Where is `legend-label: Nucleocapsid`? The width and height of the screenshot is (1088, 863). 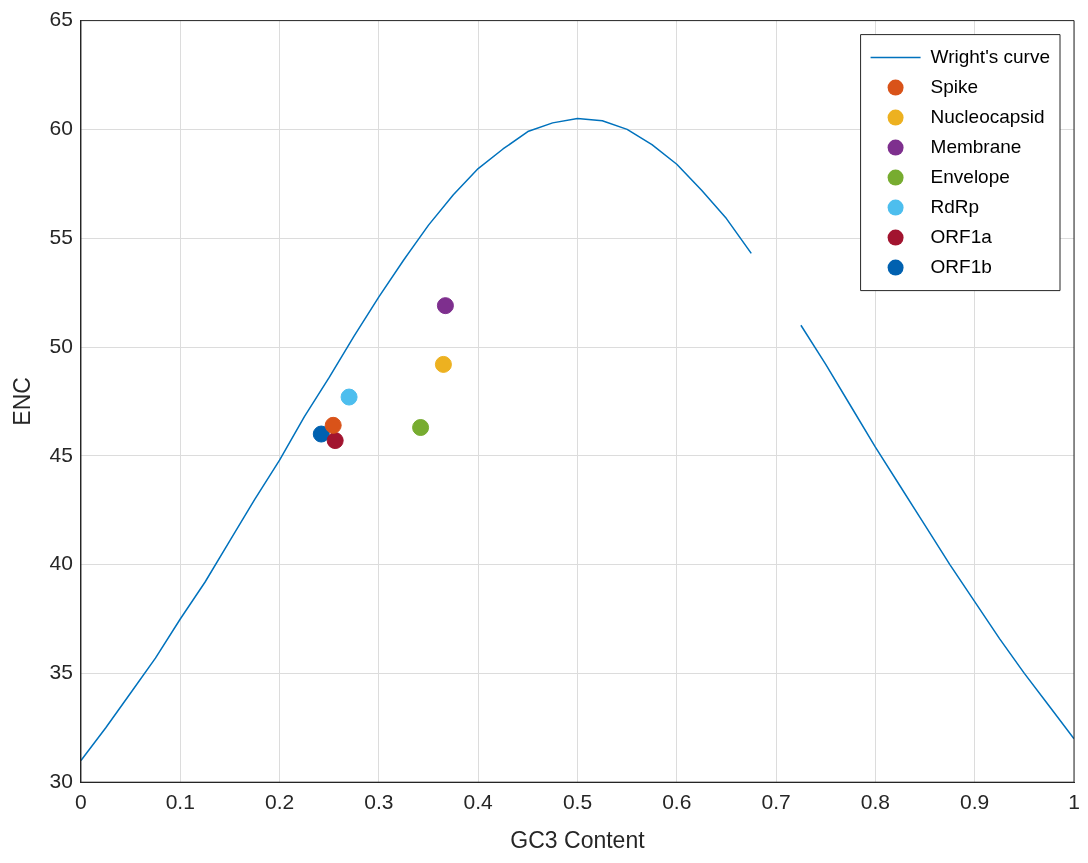 legend-label: Nucleocapsid is located at coordinates (987, 116).